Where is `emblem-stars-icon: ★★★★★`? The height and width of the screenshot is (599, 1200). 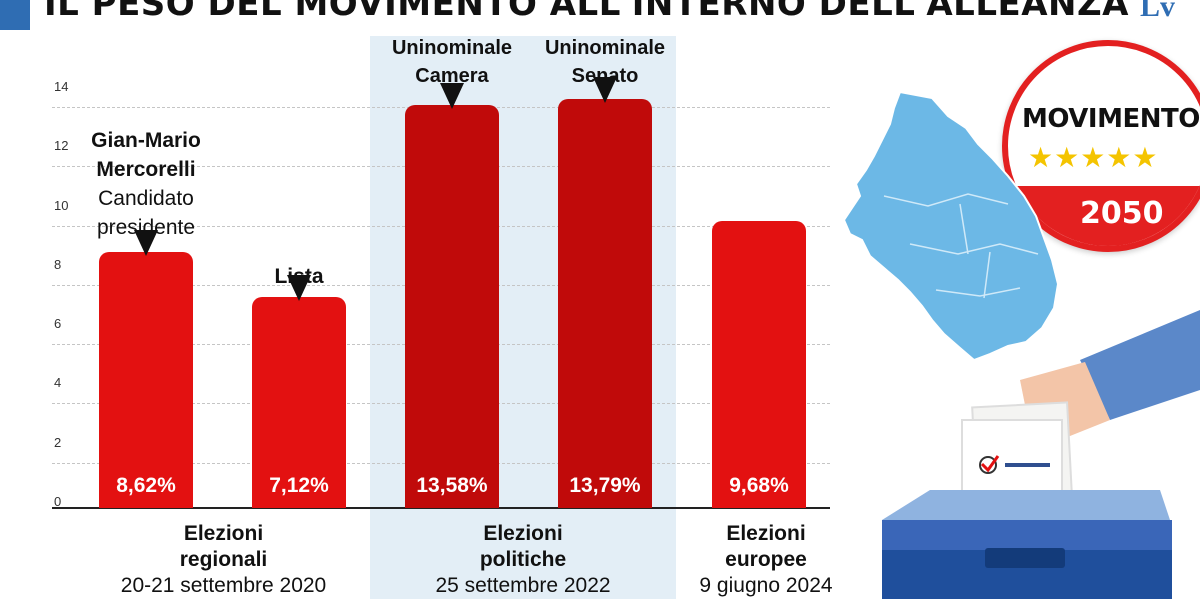
emblem-stars-icon: ★★★★★ is located at coordinates (1093, 157).